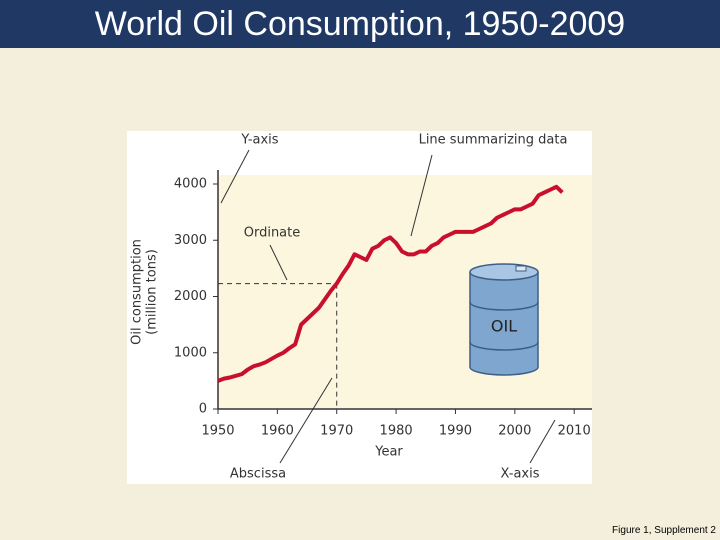  Describe the element at coordinates (574, 431) in the screenshot. I see `x-tick-label: 2010` at that location.